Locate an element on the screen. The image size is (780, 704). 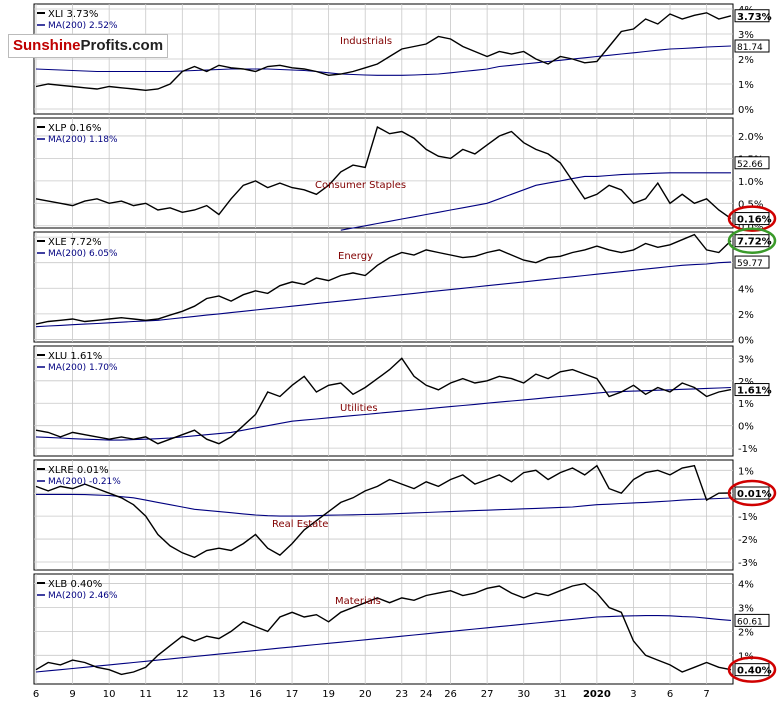
y-tick-label: 0.5% is located at coordinates (750, 204).